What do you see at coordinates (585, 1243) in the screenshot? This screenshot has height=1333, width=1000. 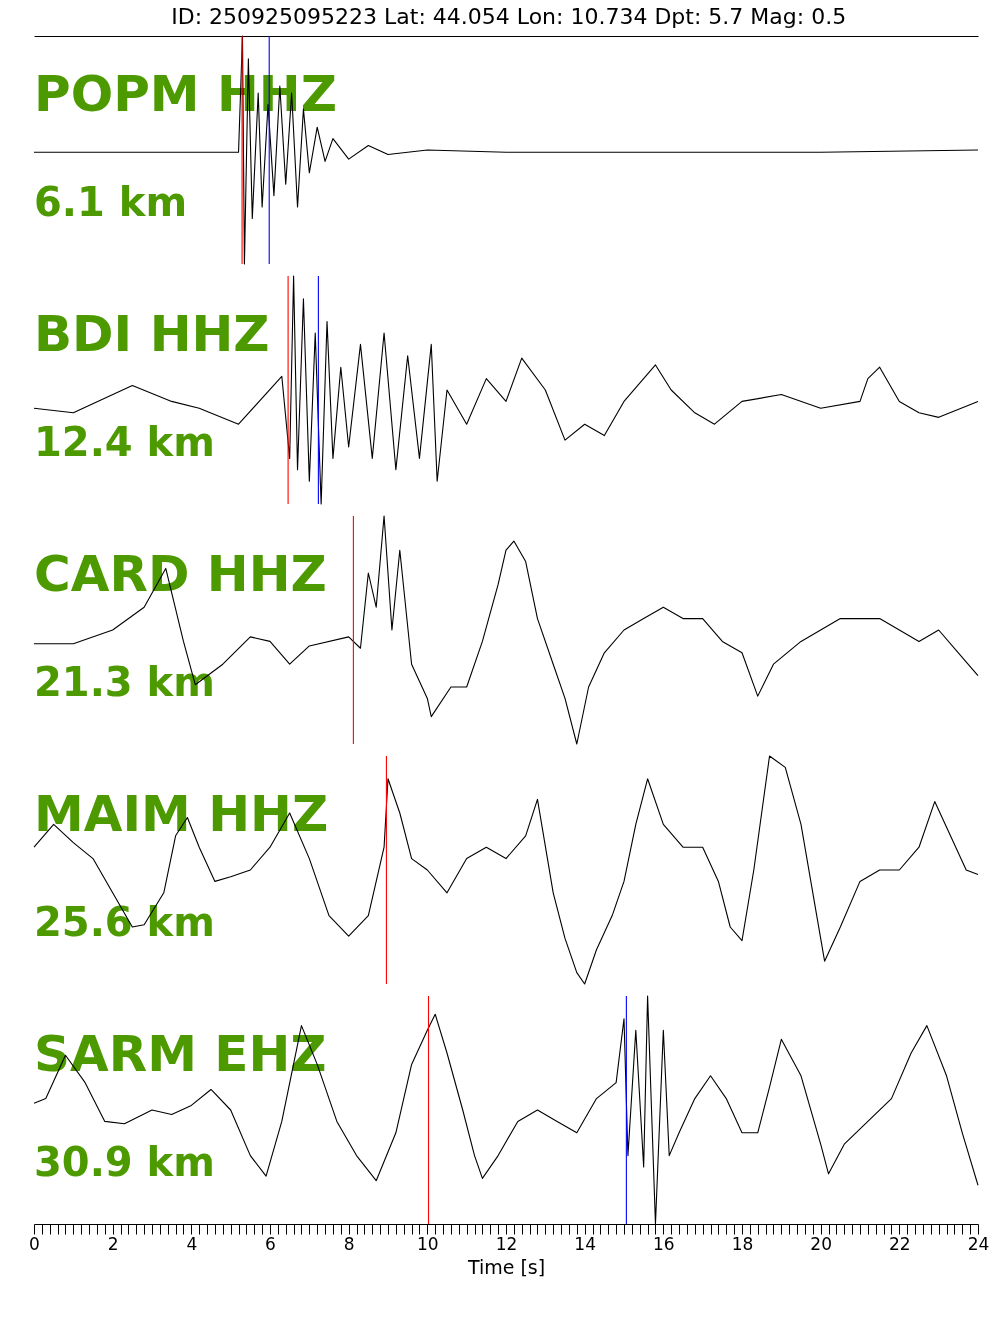 I see `x-tick-label: 14` at bounding box center [585, 1243].